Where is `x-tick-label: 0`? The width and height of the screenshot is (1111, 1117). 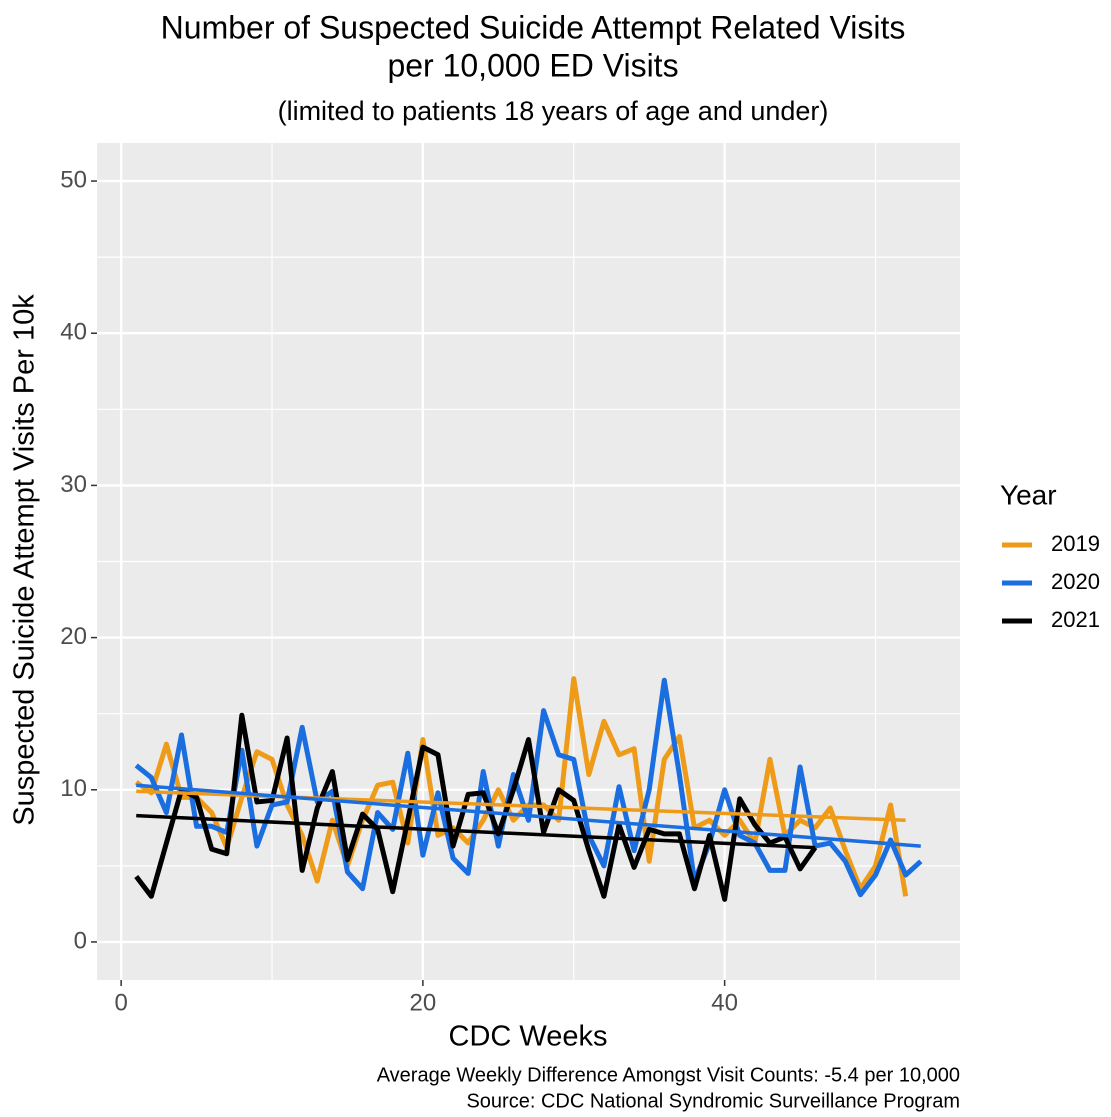
x-tick-label: 0 is located at coordinates (120, 1002).